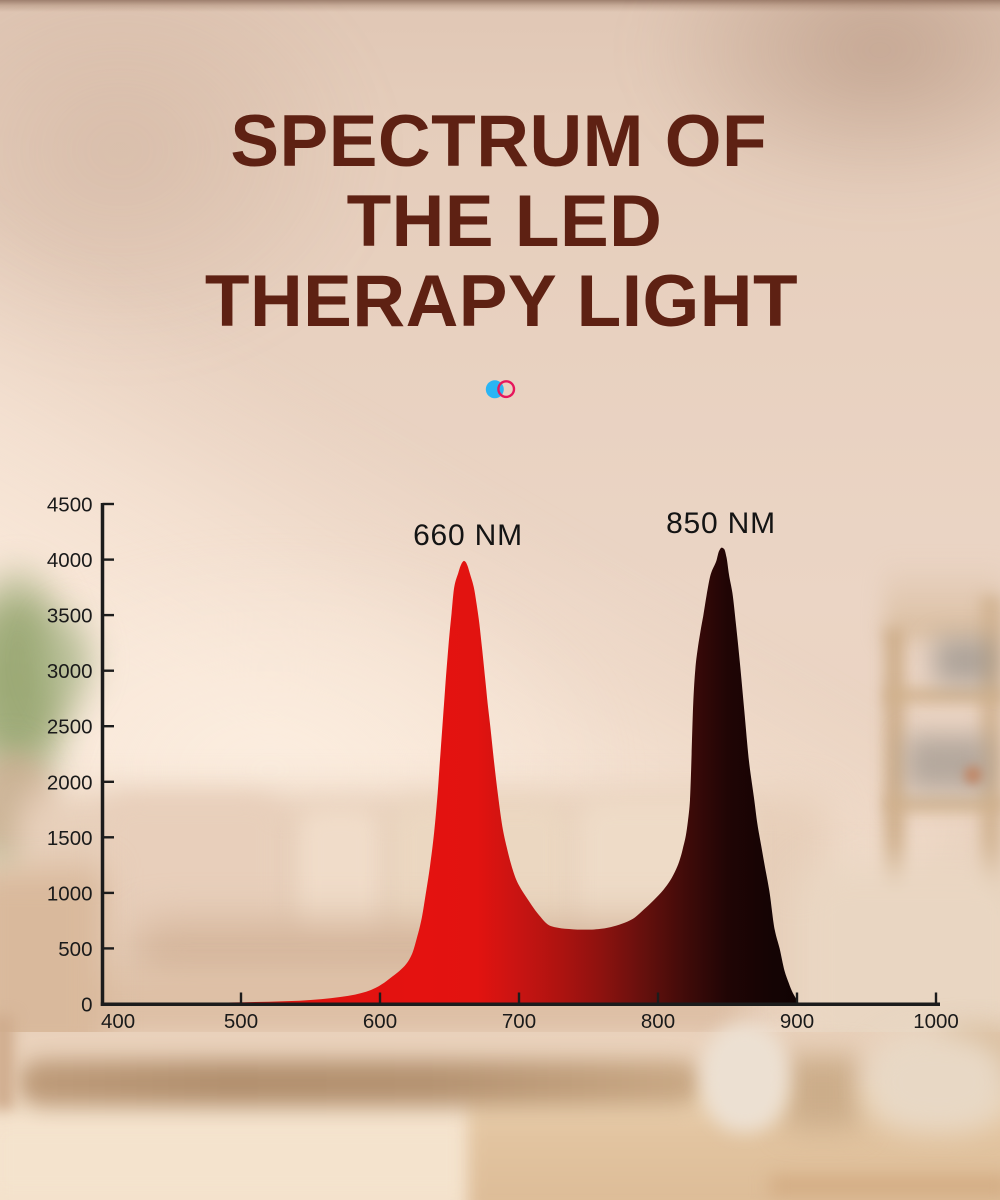 This screenshot has width=1000, height=1200. What do you see at coordinates (70, 727) in the screenshot?
I see `svg-text: 2500` at bounding box center [70, 727].